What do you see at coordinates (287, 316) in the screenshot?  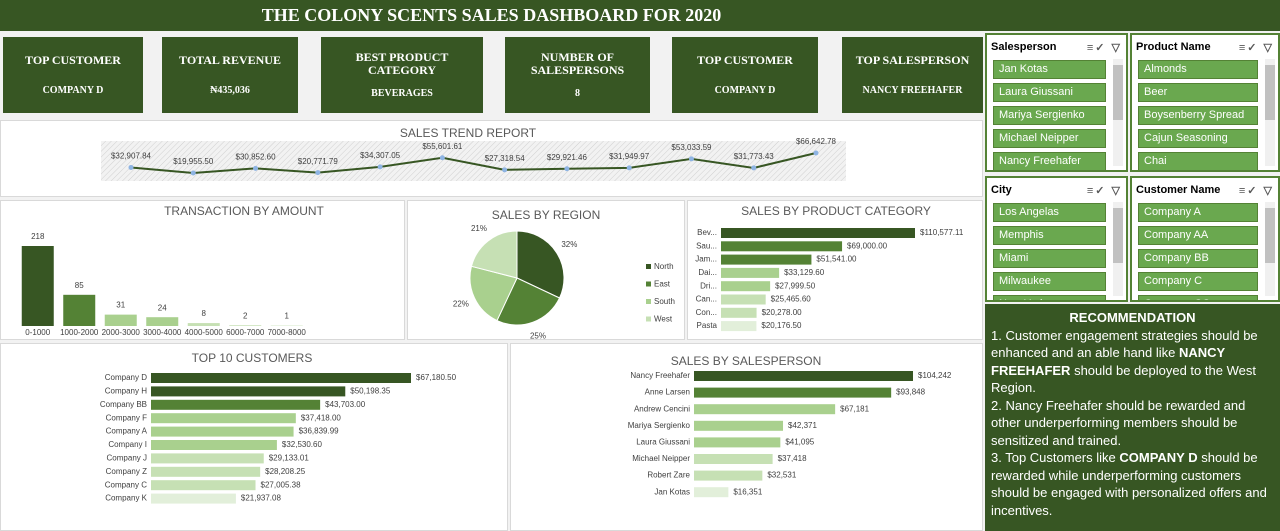 I see `data-label: 1` at bounding box center [287, 316].